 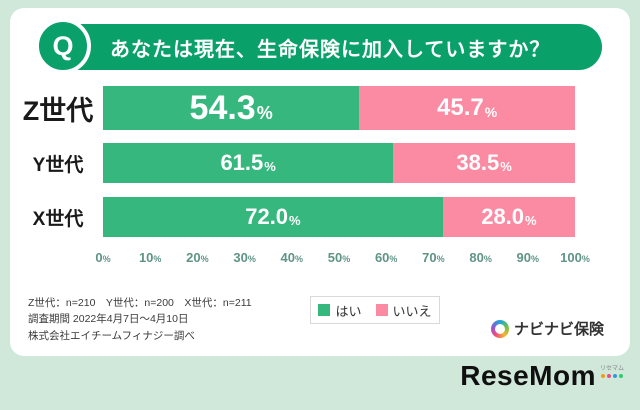 What do you see at coordinates (386, 257) in the screenshot?
I see `axis-tick: 60%` at bounding box center [386, 257].